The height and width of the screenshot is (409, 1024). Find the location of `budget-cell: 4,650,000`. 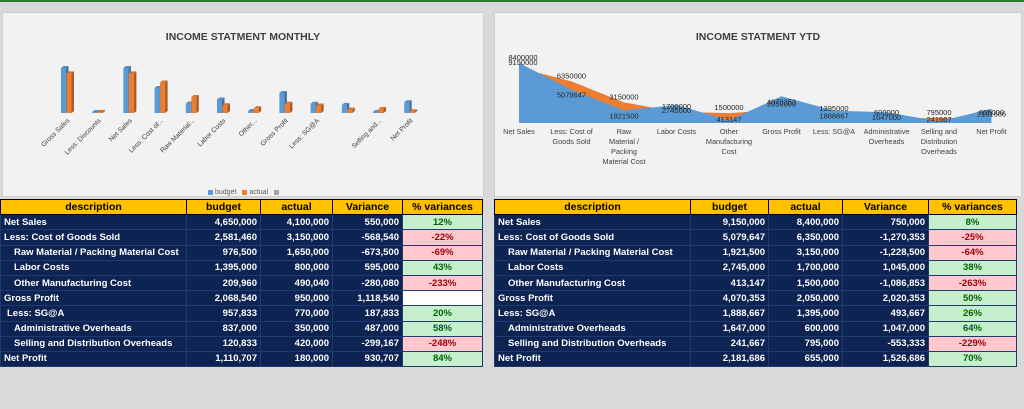

budget-cell: 4,650,000 is located at coordinates (223, 222).